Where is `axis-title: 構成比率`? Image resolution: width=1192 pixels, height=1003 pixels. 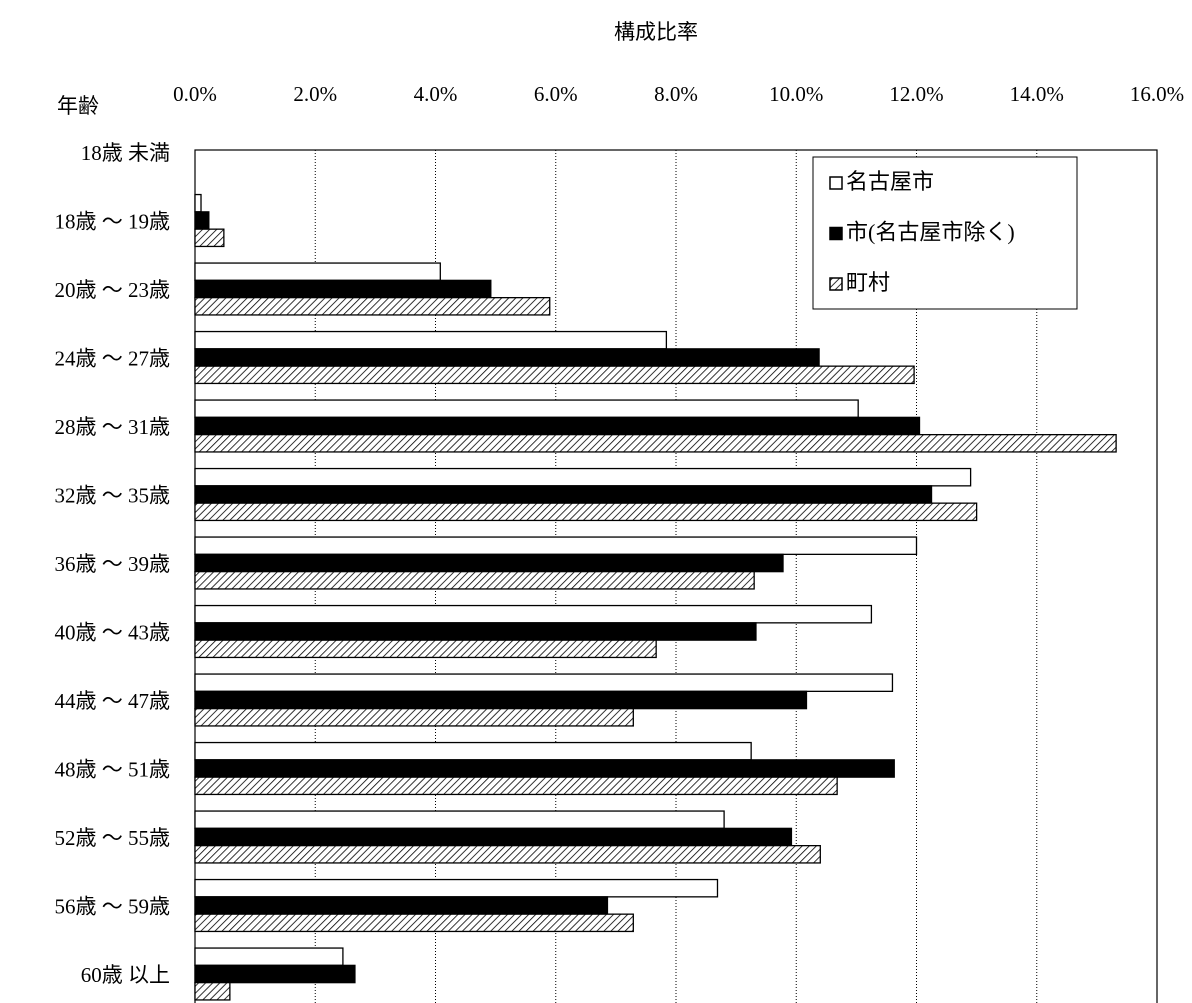 axis-title: 構成比率 is located at coordinates (656, 32).